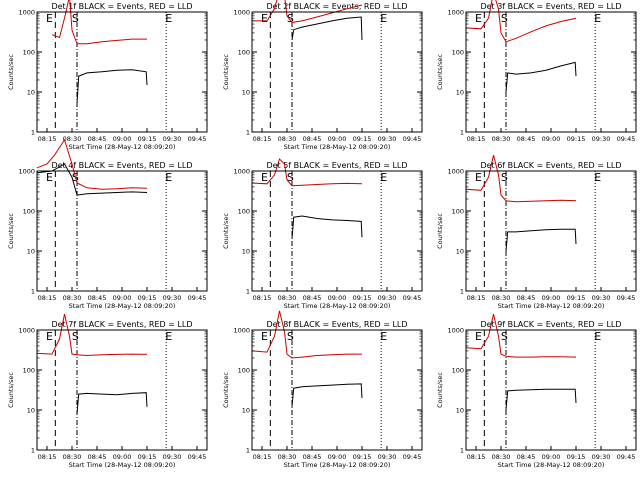  What do you see at coordinates (121, 324) in the screenshot?
I see `panel-title: Det 7f BLACK = Events, RED = LLD` at bounding box center [121, 324].